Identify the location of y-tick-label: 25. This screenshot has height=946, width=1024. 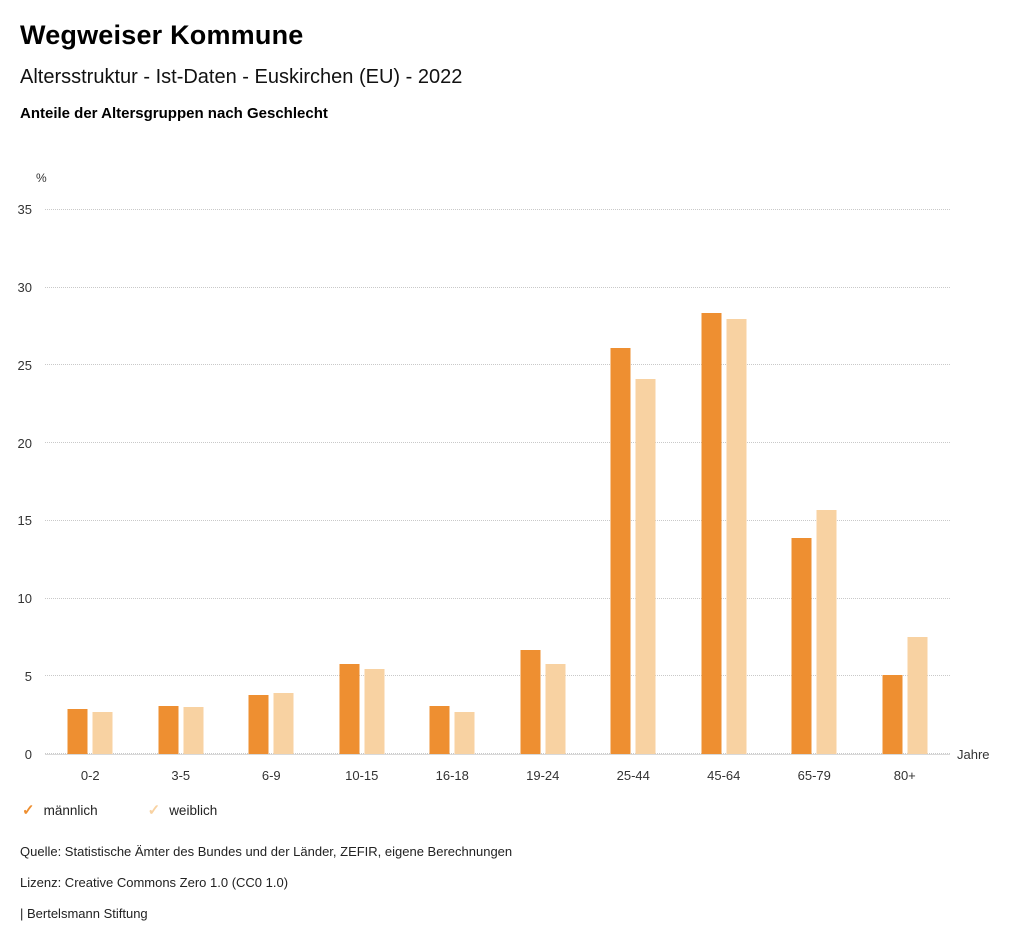
(24, 365).